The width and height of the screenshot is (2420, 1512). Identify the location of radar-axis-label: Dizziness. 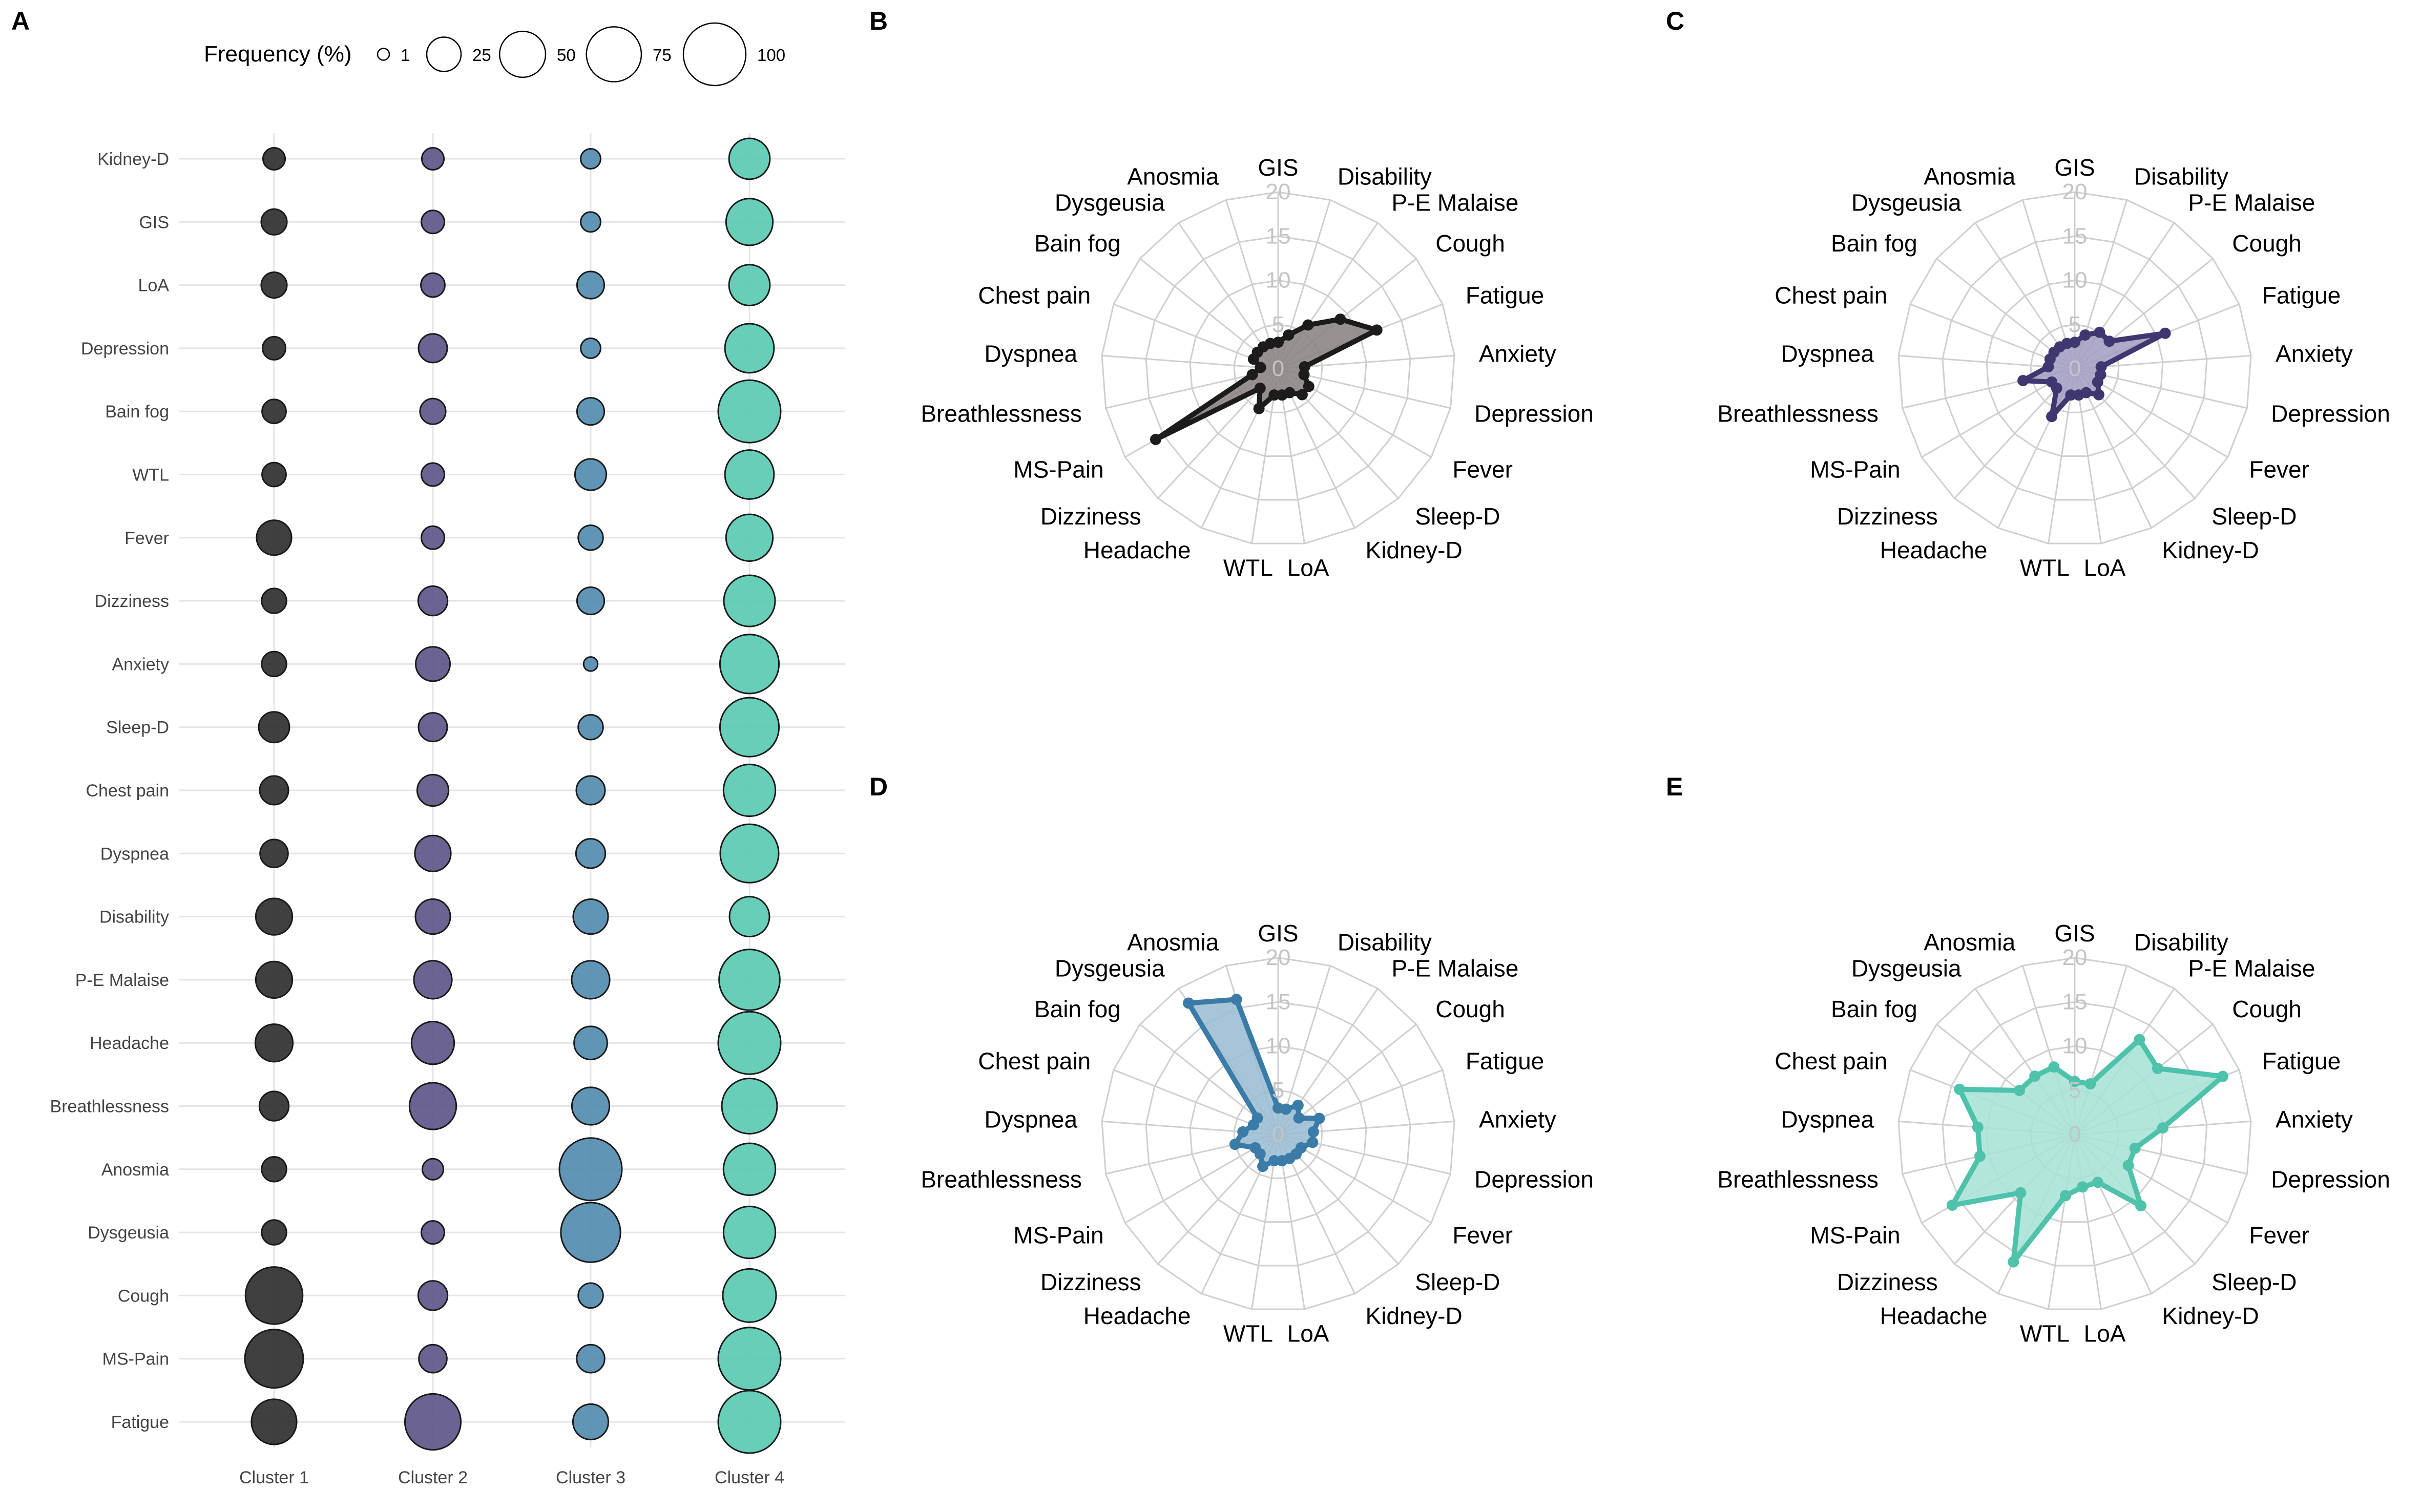
(1887, 1282).